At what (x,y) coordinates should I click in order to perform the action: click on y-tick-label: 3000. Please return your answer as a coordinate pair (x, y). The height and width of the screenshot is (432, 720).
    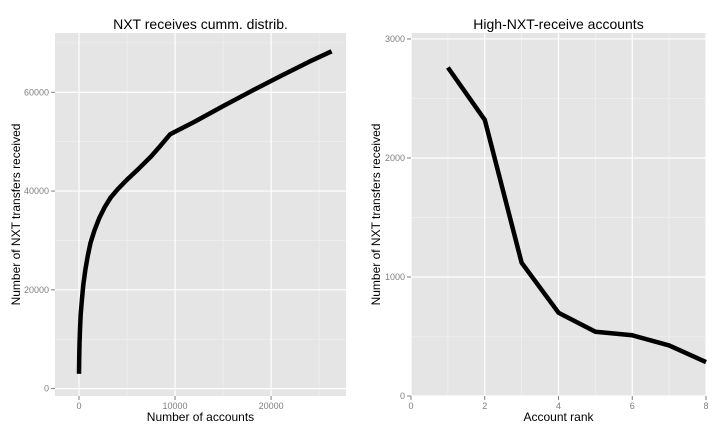
    Looking at the image, I should click on (395, 39).